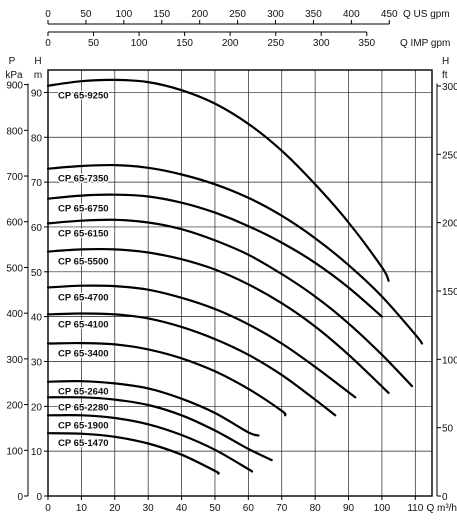  What do you see at coordinates (449, 224) in the screenshot?
I see `h-ft-tick-label: 200` at bounding box center [449, 224].